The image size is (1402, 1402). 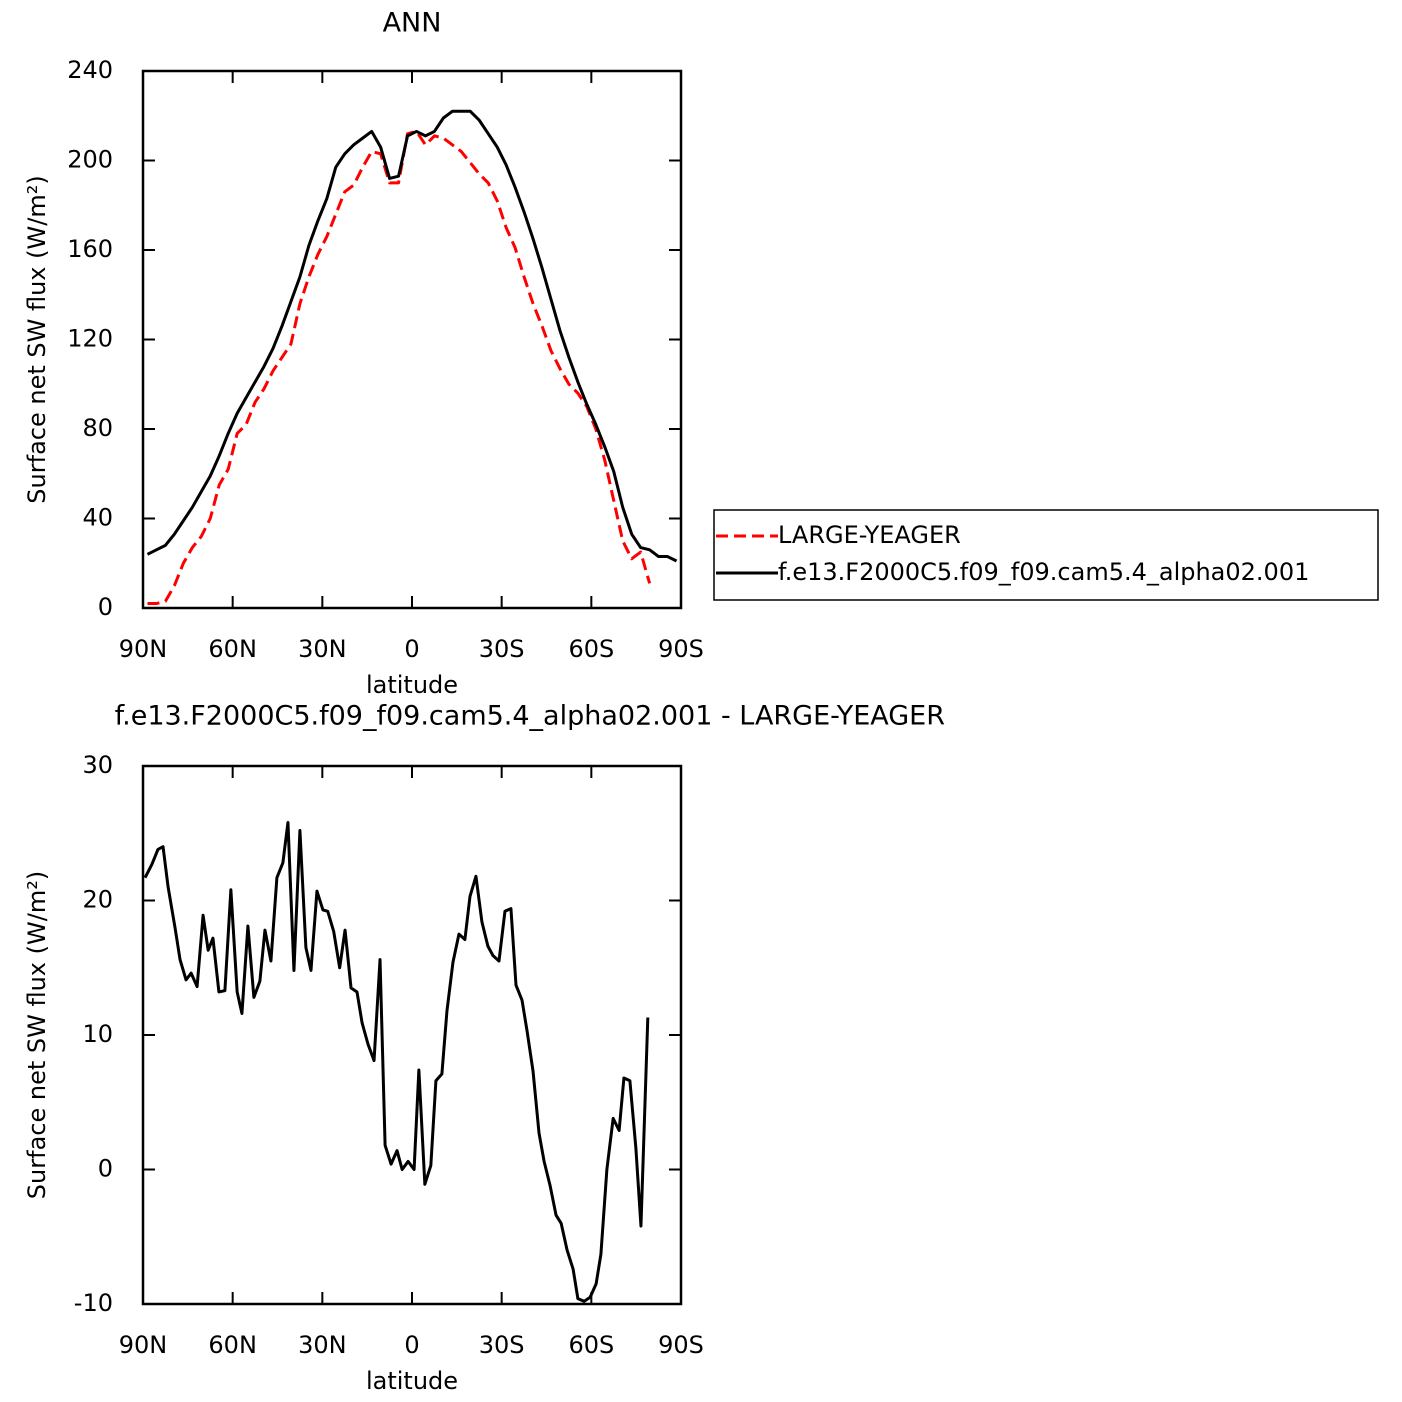 I want to click on legend-label: LARGE-YEAGER, so click(x=869, y=535).